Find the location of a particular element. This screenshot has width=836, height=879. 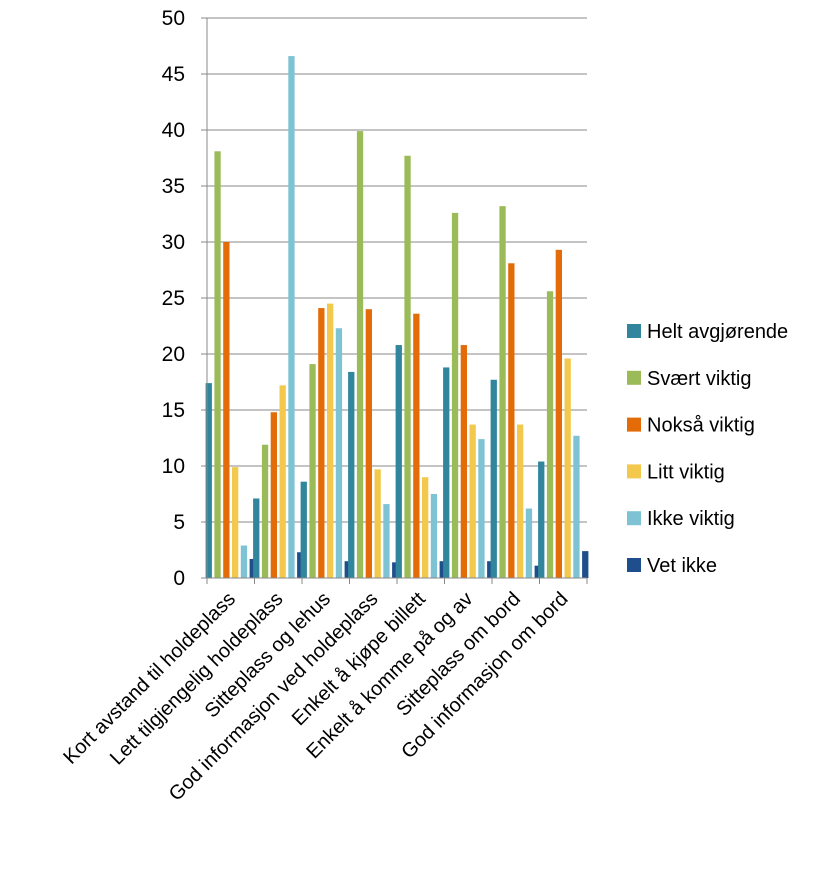

y-tick-label: 5 is located at coordinates (179, 522).